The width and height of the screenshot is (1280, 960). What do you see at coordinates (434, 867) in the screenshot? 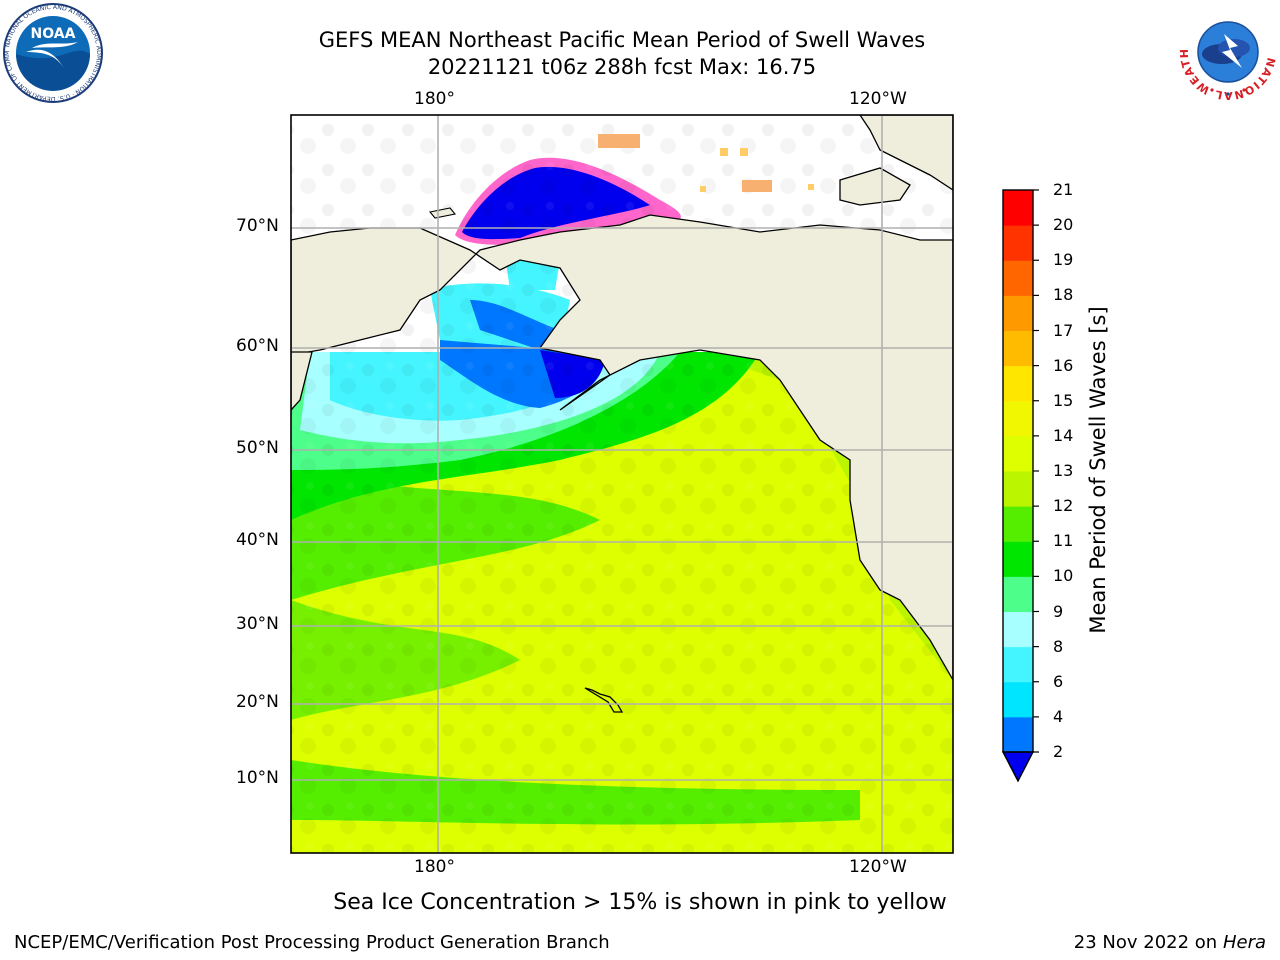
I see `lon-tick-bottom-180: 180°` at bounding box center [434, 867].